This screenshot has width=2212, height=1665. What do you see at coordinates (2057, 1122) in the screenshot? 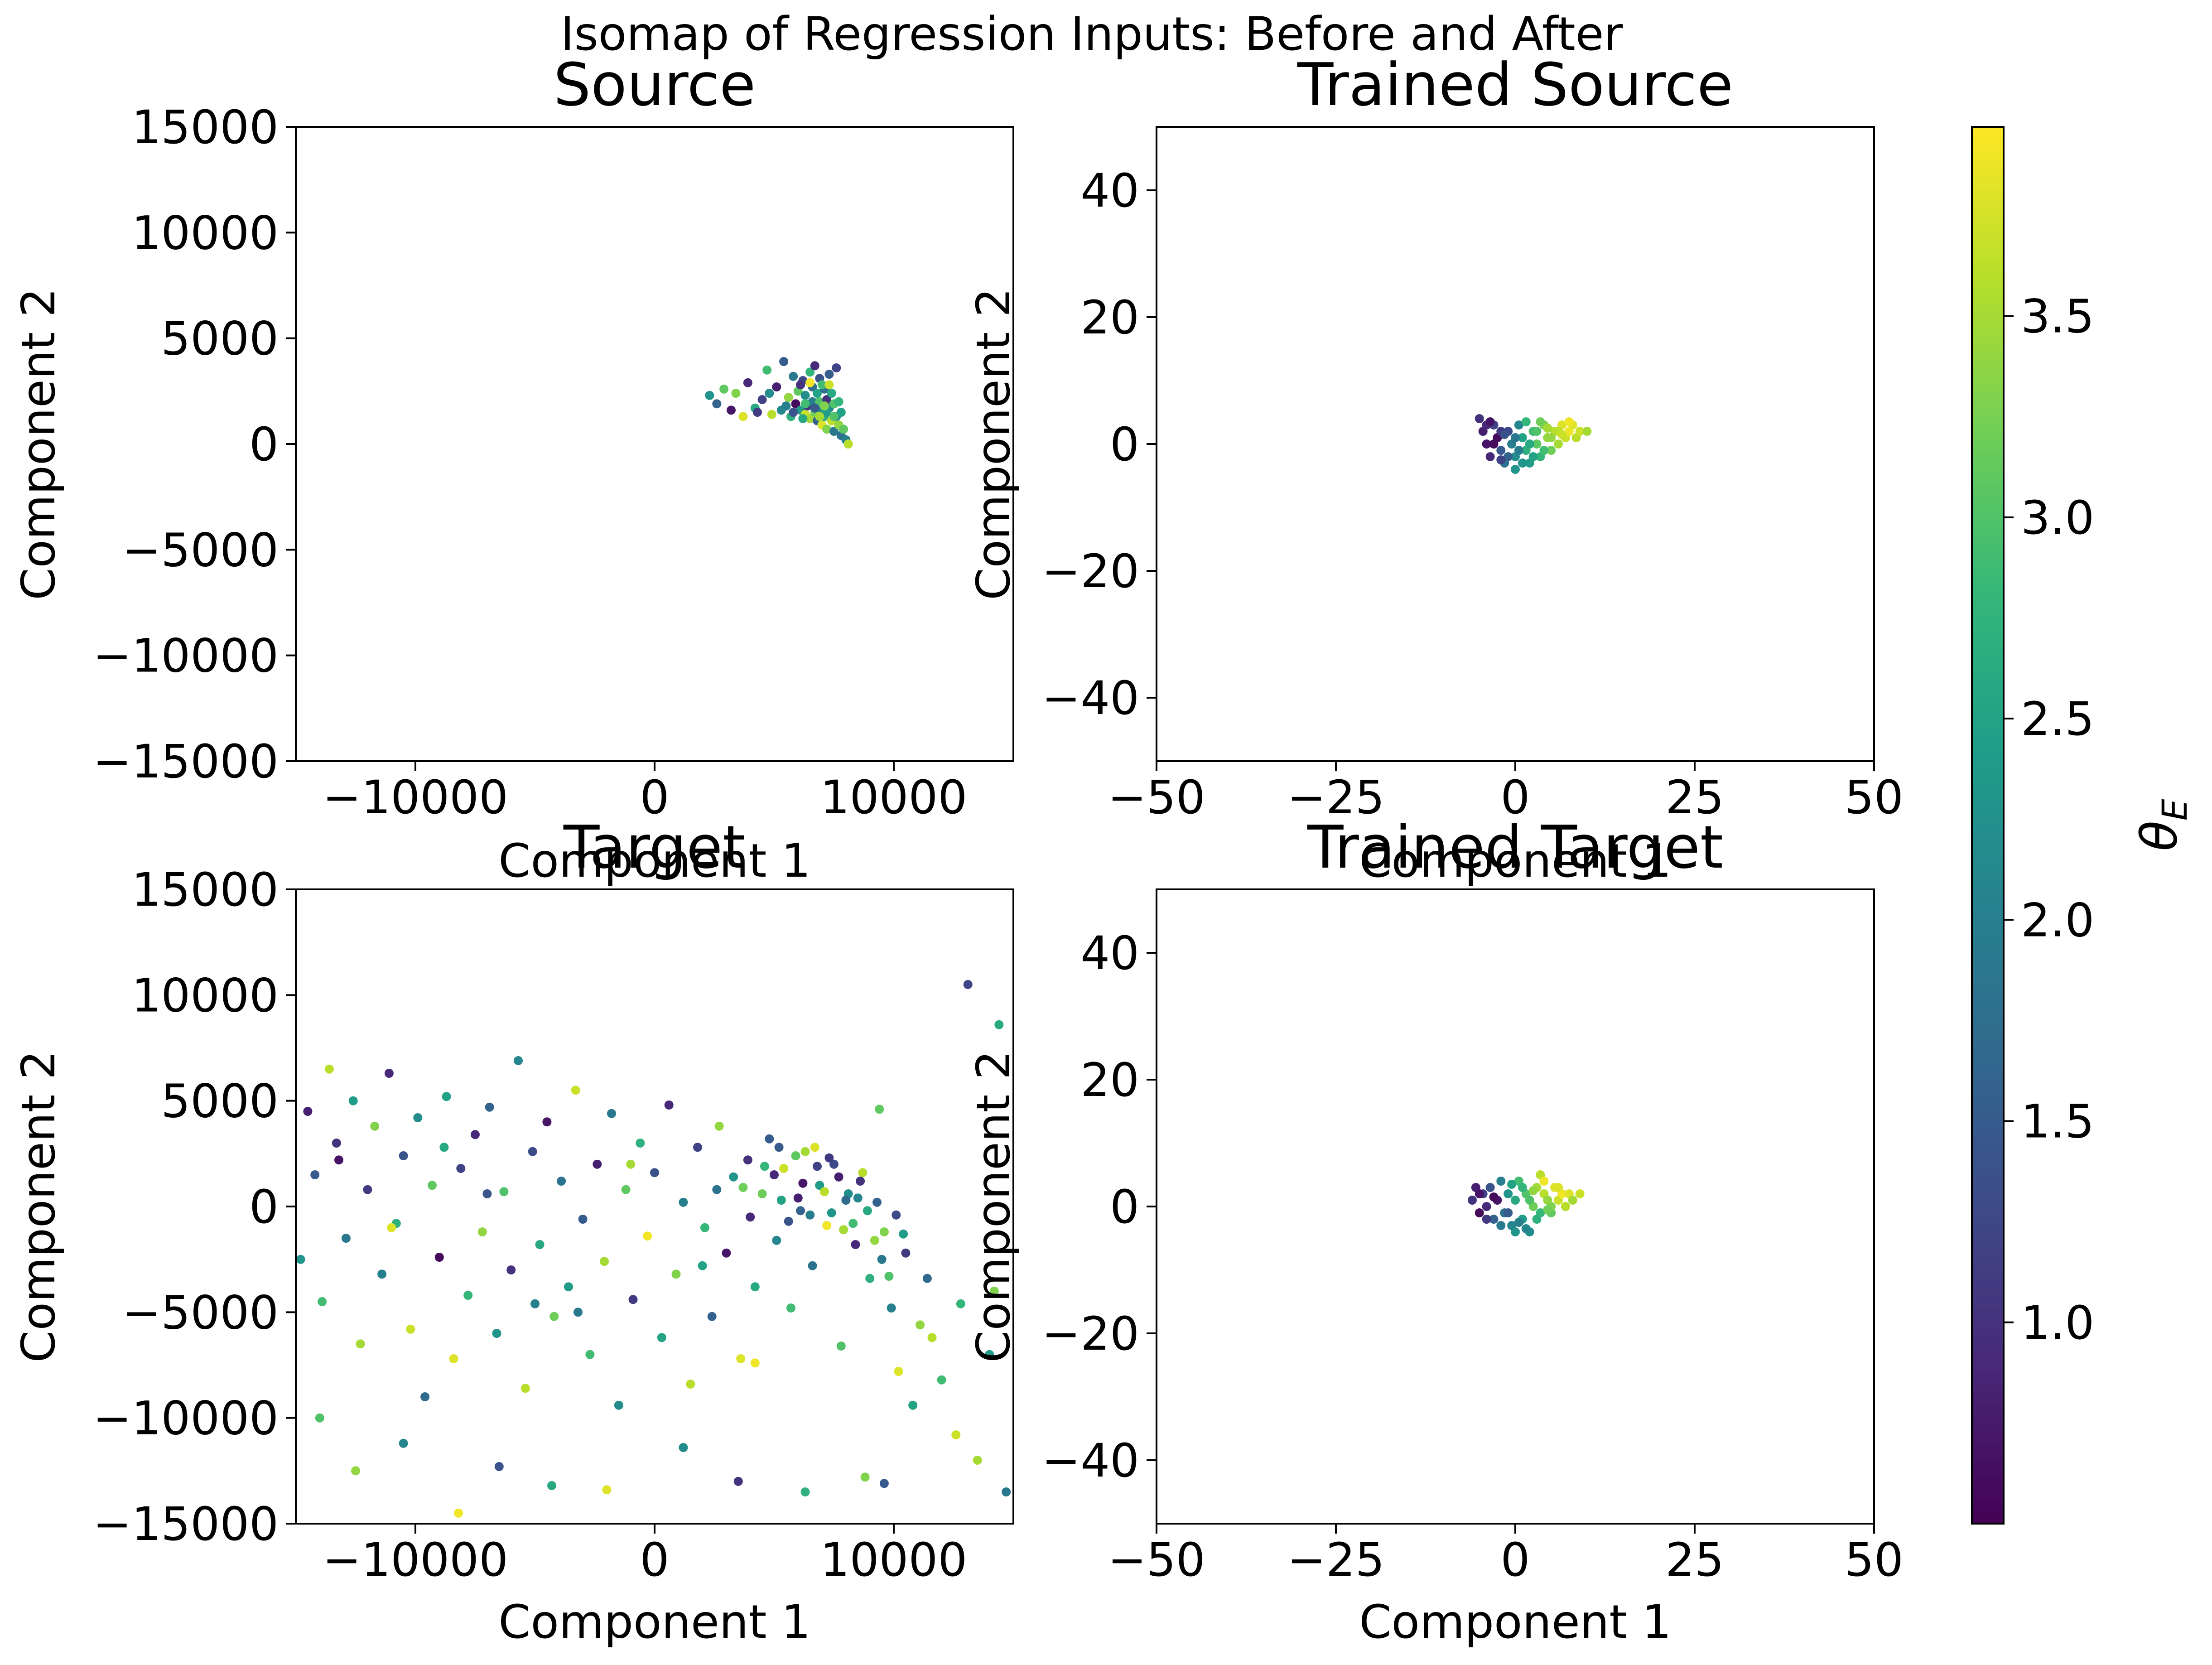
I see `colorbar-tick-label: 1.5` at bounding box center [2057, 1122].